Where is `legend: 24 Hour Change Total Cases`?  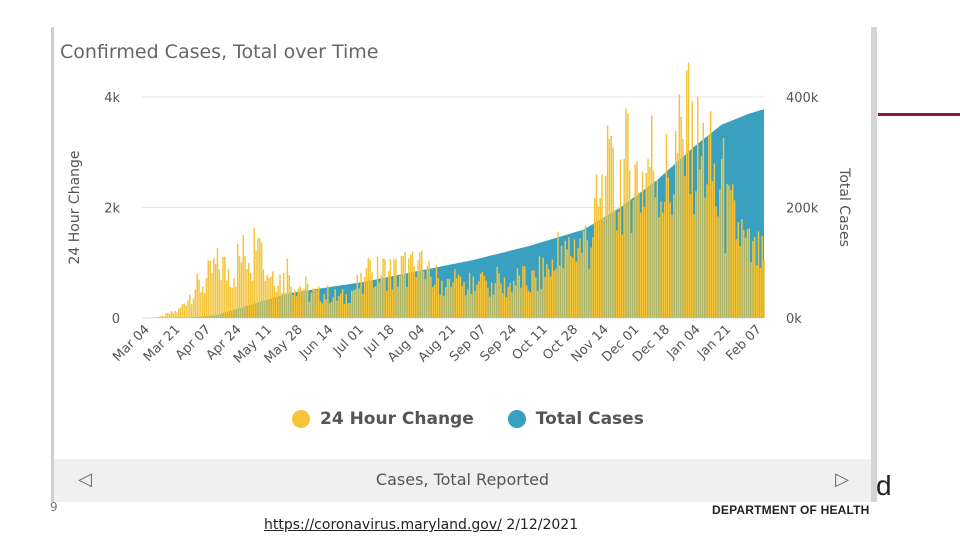
legend: 24 Hour Change Total Cases is located at coordinates (468, 419).